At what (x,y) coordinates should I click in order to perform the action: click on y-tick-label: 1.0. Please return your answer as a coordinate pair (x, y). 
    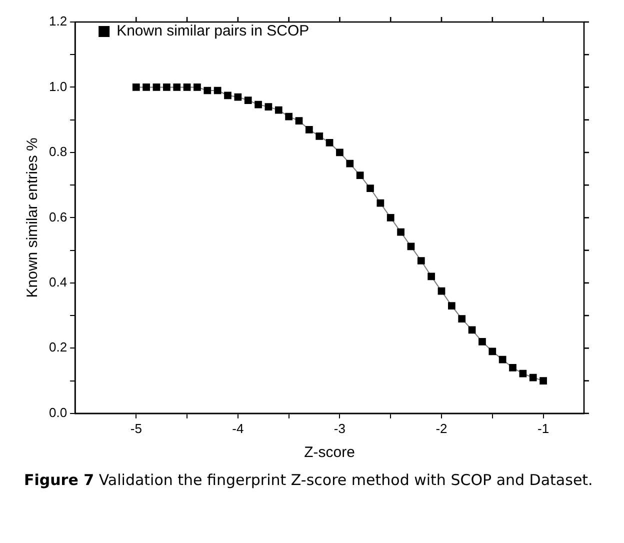
    Looking at the image, I should click on (58, 86).